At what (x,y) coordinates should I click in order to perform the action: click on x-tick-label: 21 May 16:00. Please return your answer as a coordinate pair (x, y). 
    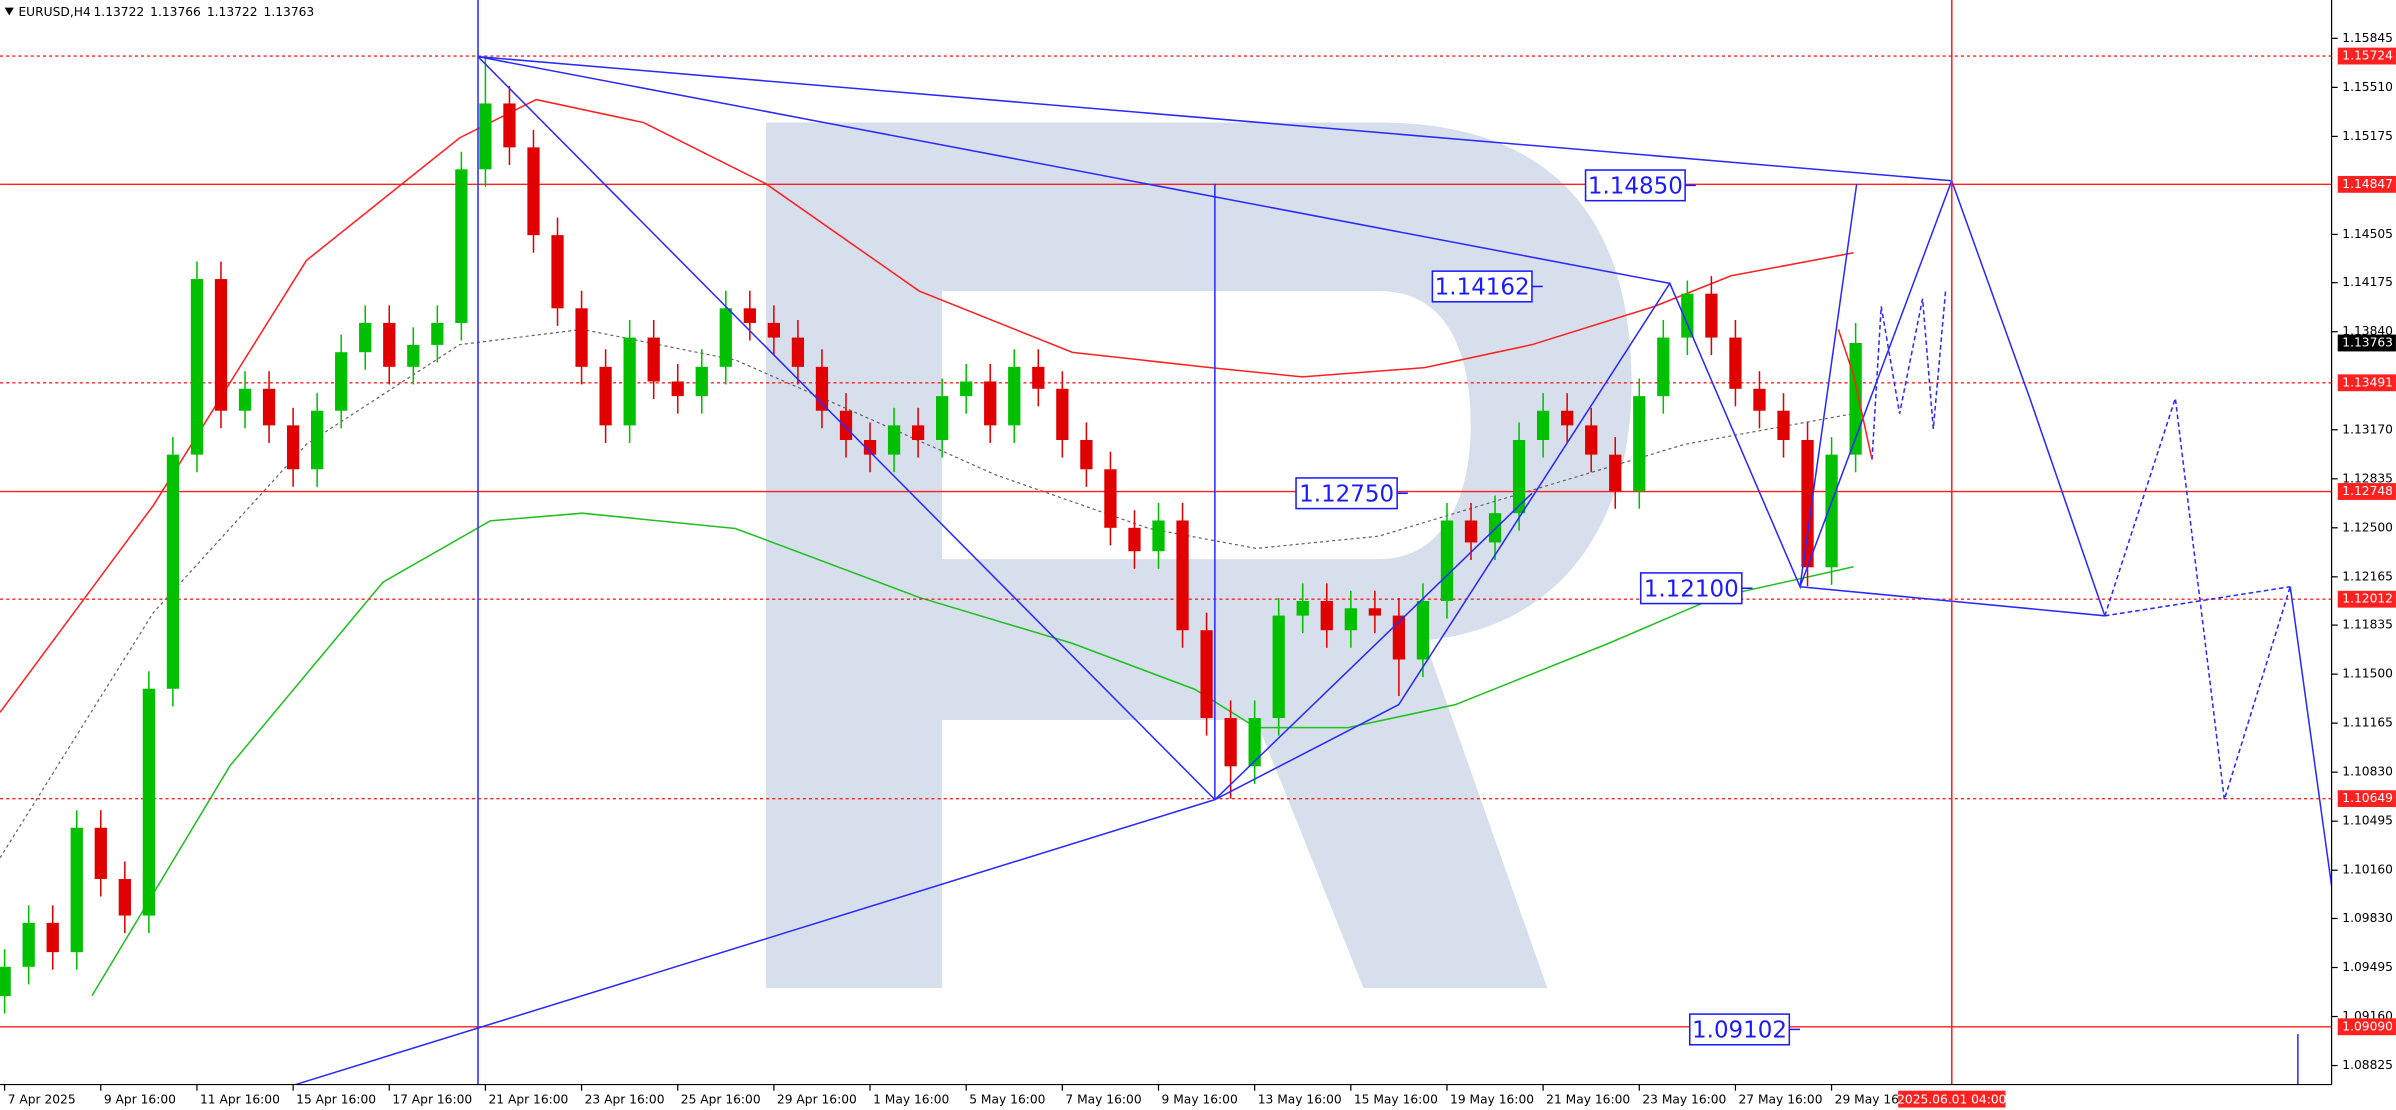
    Looking at the image, I should click on (1588, 1099).